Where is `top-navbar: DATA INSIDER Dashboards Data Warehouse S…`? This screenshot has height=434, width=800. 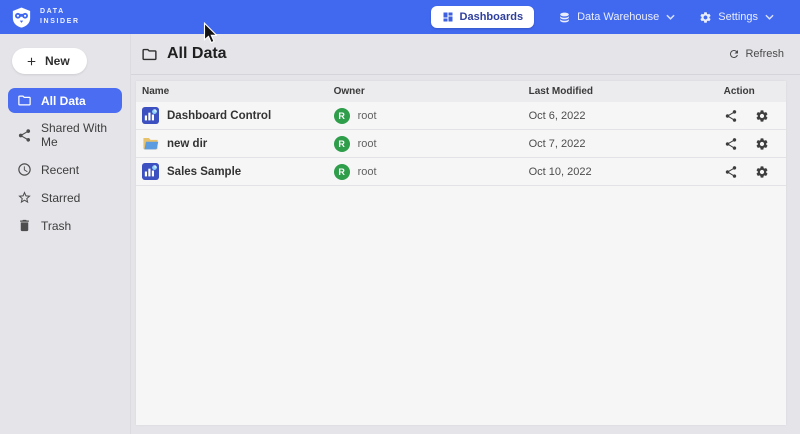
top-navbar: DATA INSIDER Dashboards Data Warehouse S… is located at coordinates (400, 17).